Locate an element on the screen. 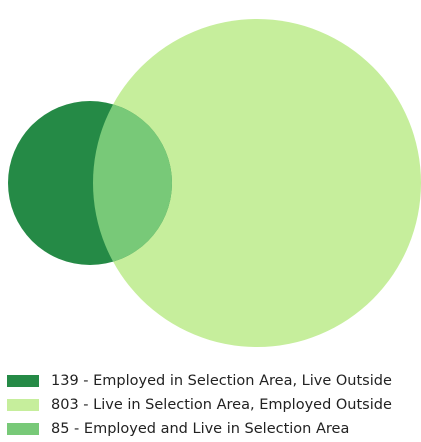 Image resolution: width=421 pixels, height=442 pixels. legend-item-employed-and-live-in-selection: 85 - Employed and Live in Selection Area is located at coordinates (214, 429).